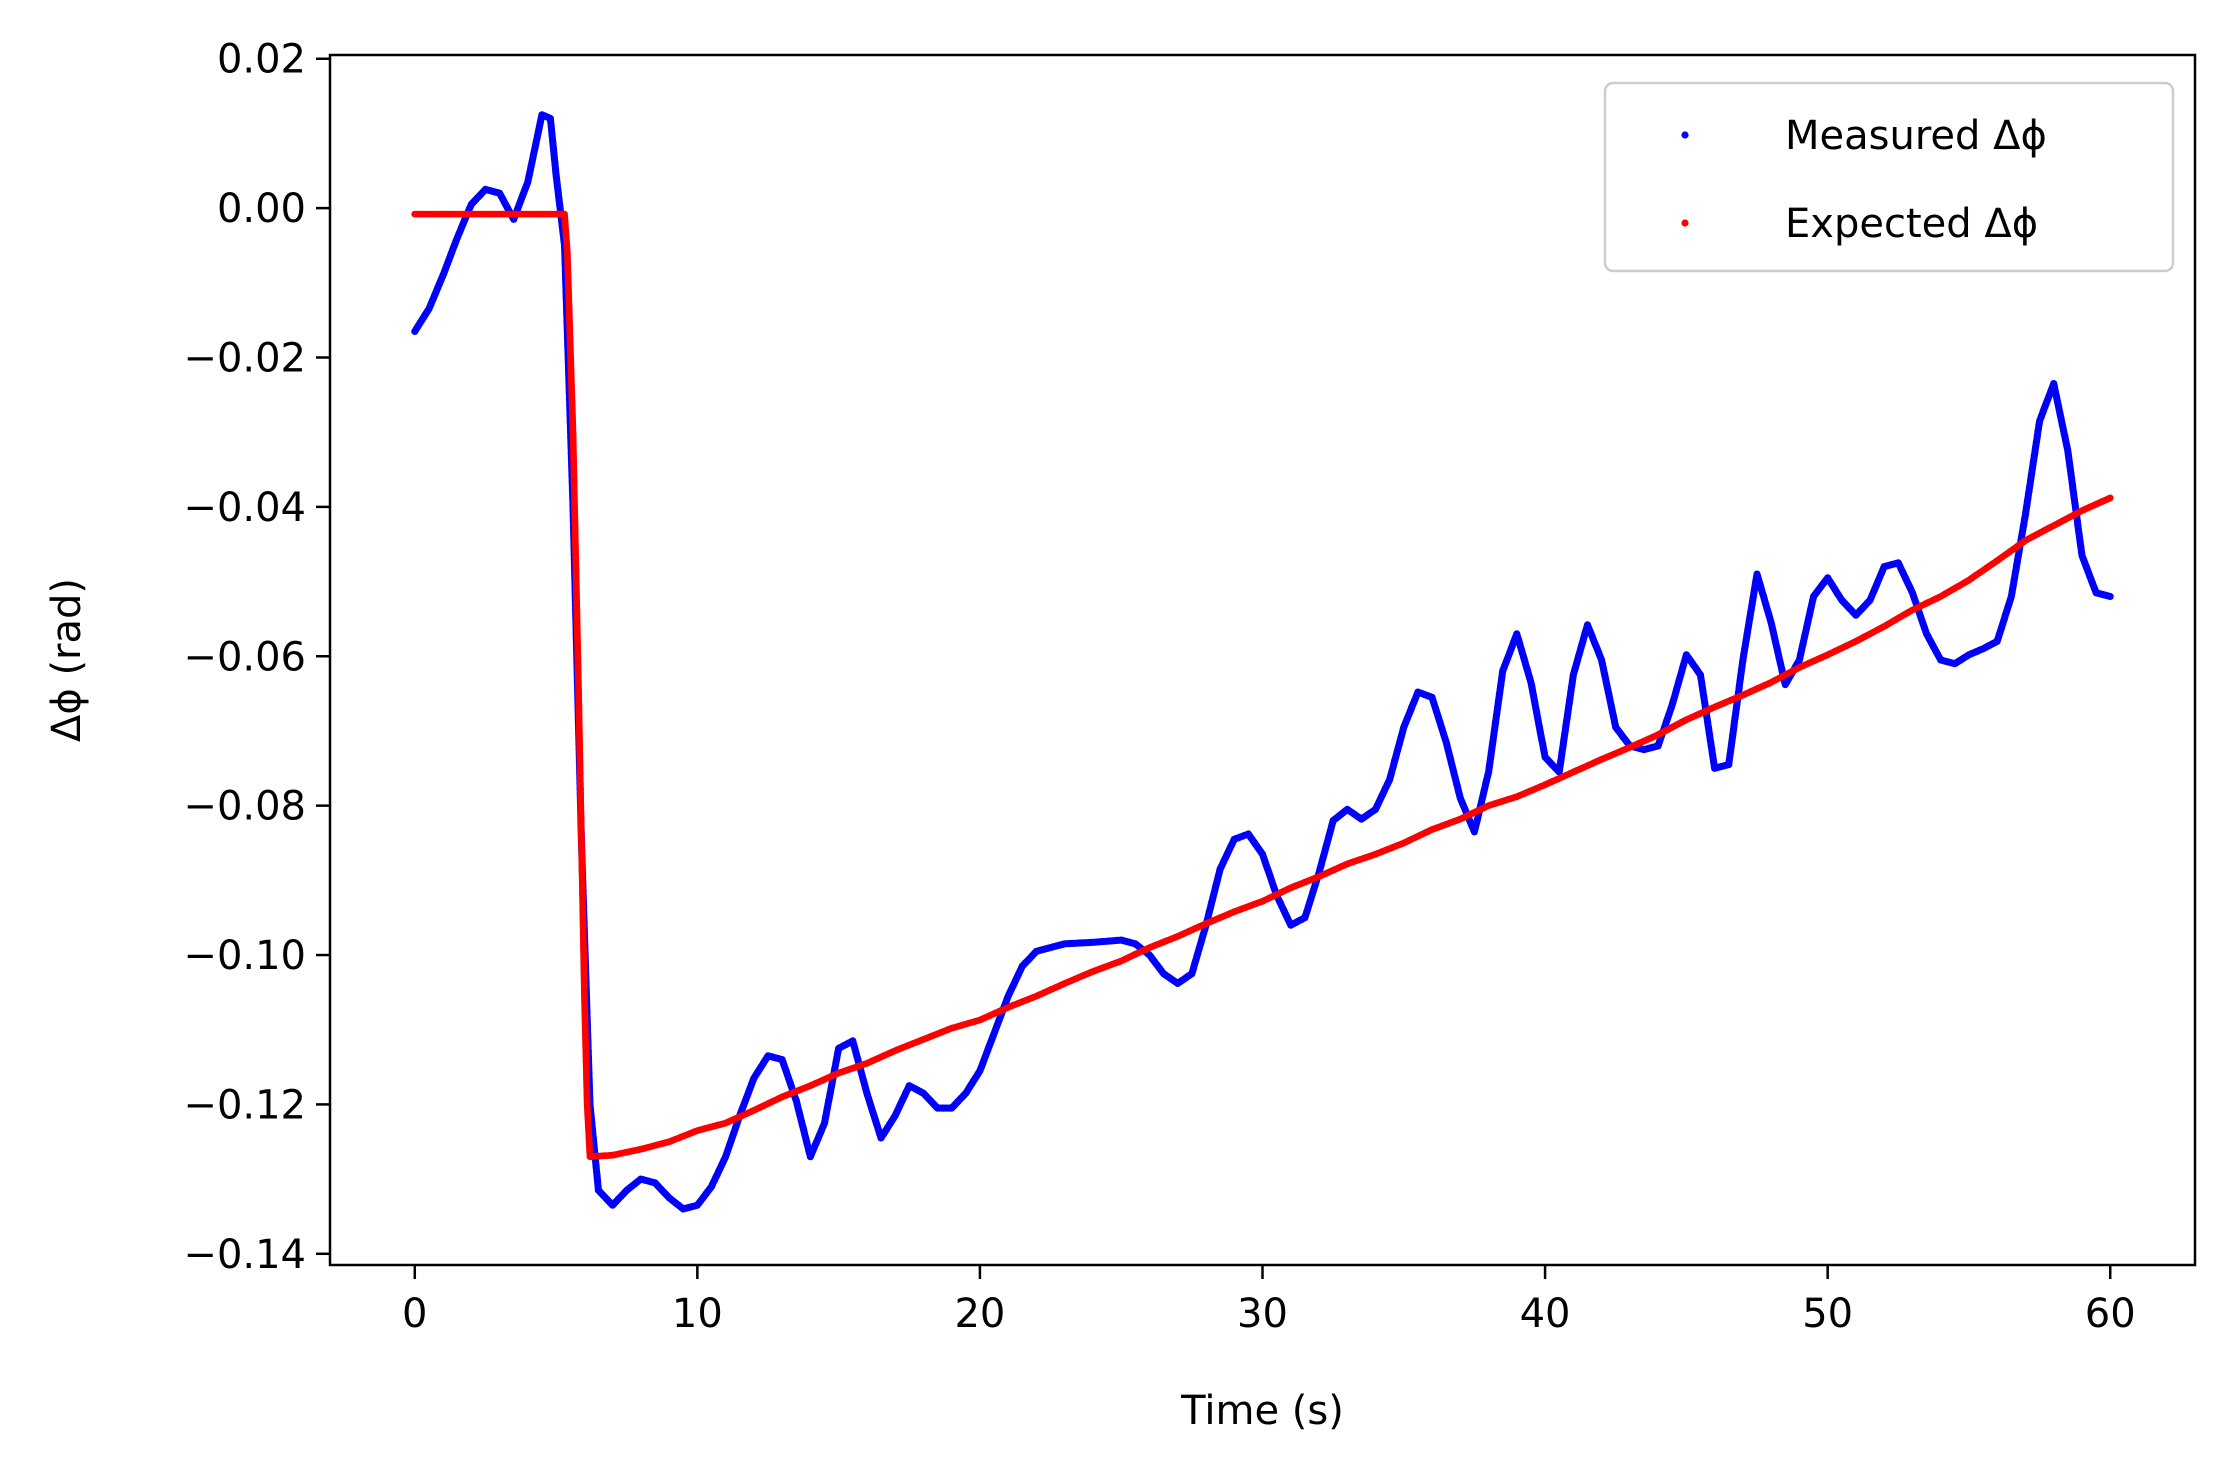  Describe the element at coordinates (2110, 1314) in the screenshot. I see `x-tick-label: 60` at that location.